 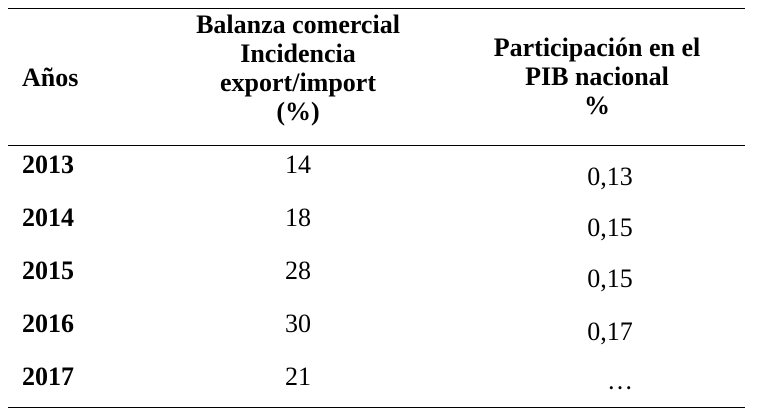 What do you see at coordinates (382, 223) in the screenshot?
I see `table-row: 2014 18 0,15` at bounding box center [382, 223].